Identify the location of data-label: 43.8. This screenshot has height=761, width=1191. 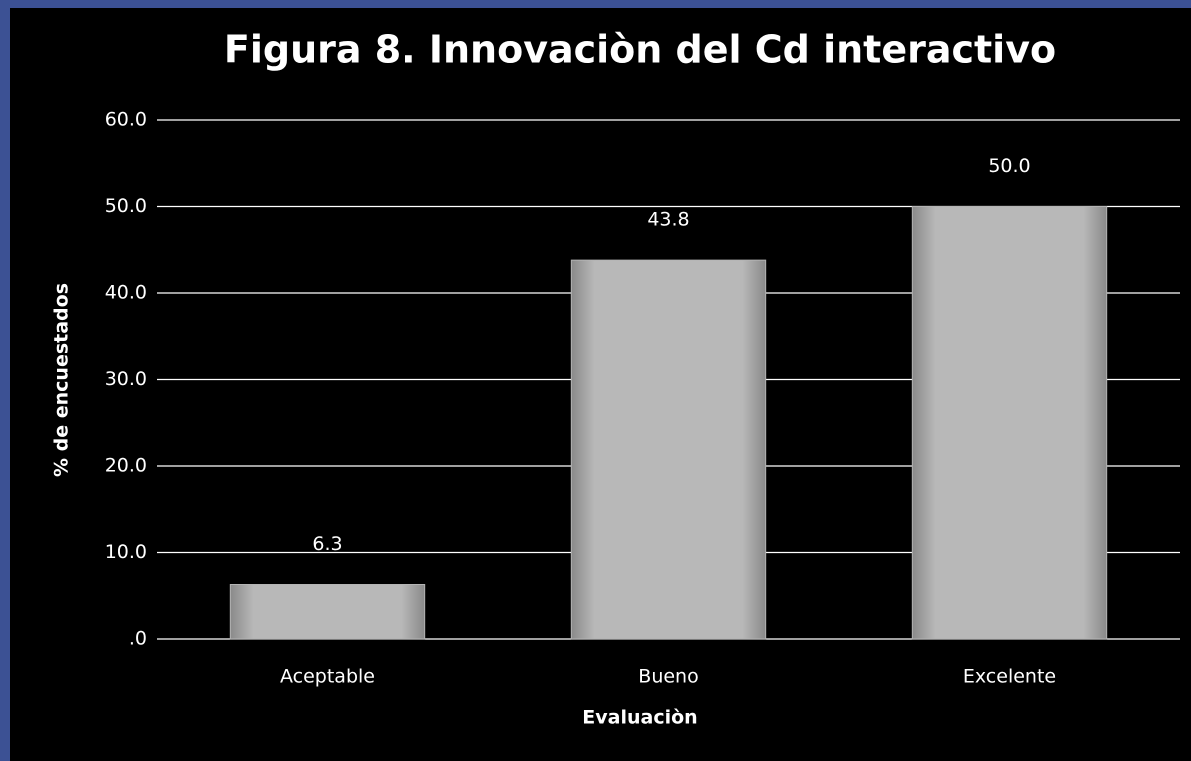
(668, 220).